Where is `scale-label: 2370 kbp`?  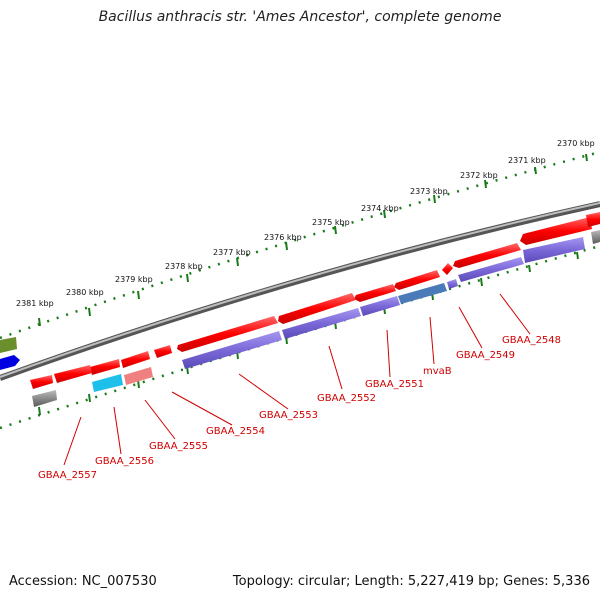 scale-label: 2370 kbp is located at coordinates (576, 143).